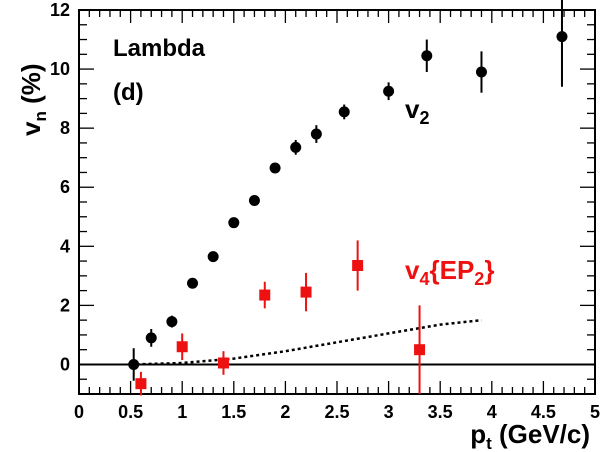 The width and height of the screenshot is (600, 452). Describe the element at coordinates (489, 270) in the screenshot. I see `legend-v4-brace-close: }` at that location.